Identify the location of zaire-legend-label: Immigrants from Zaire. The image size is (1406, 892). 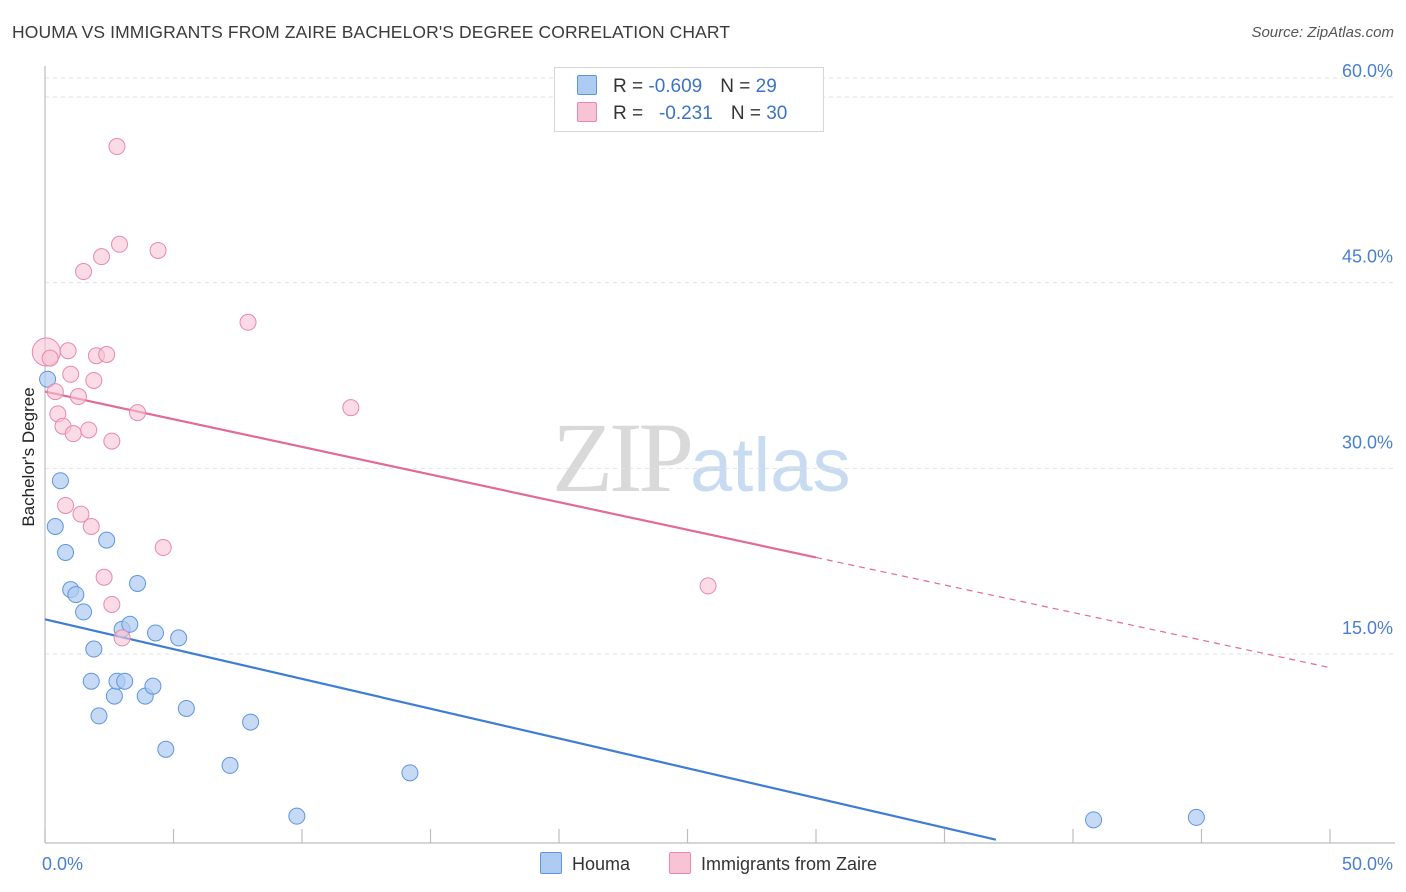
(789, 864).